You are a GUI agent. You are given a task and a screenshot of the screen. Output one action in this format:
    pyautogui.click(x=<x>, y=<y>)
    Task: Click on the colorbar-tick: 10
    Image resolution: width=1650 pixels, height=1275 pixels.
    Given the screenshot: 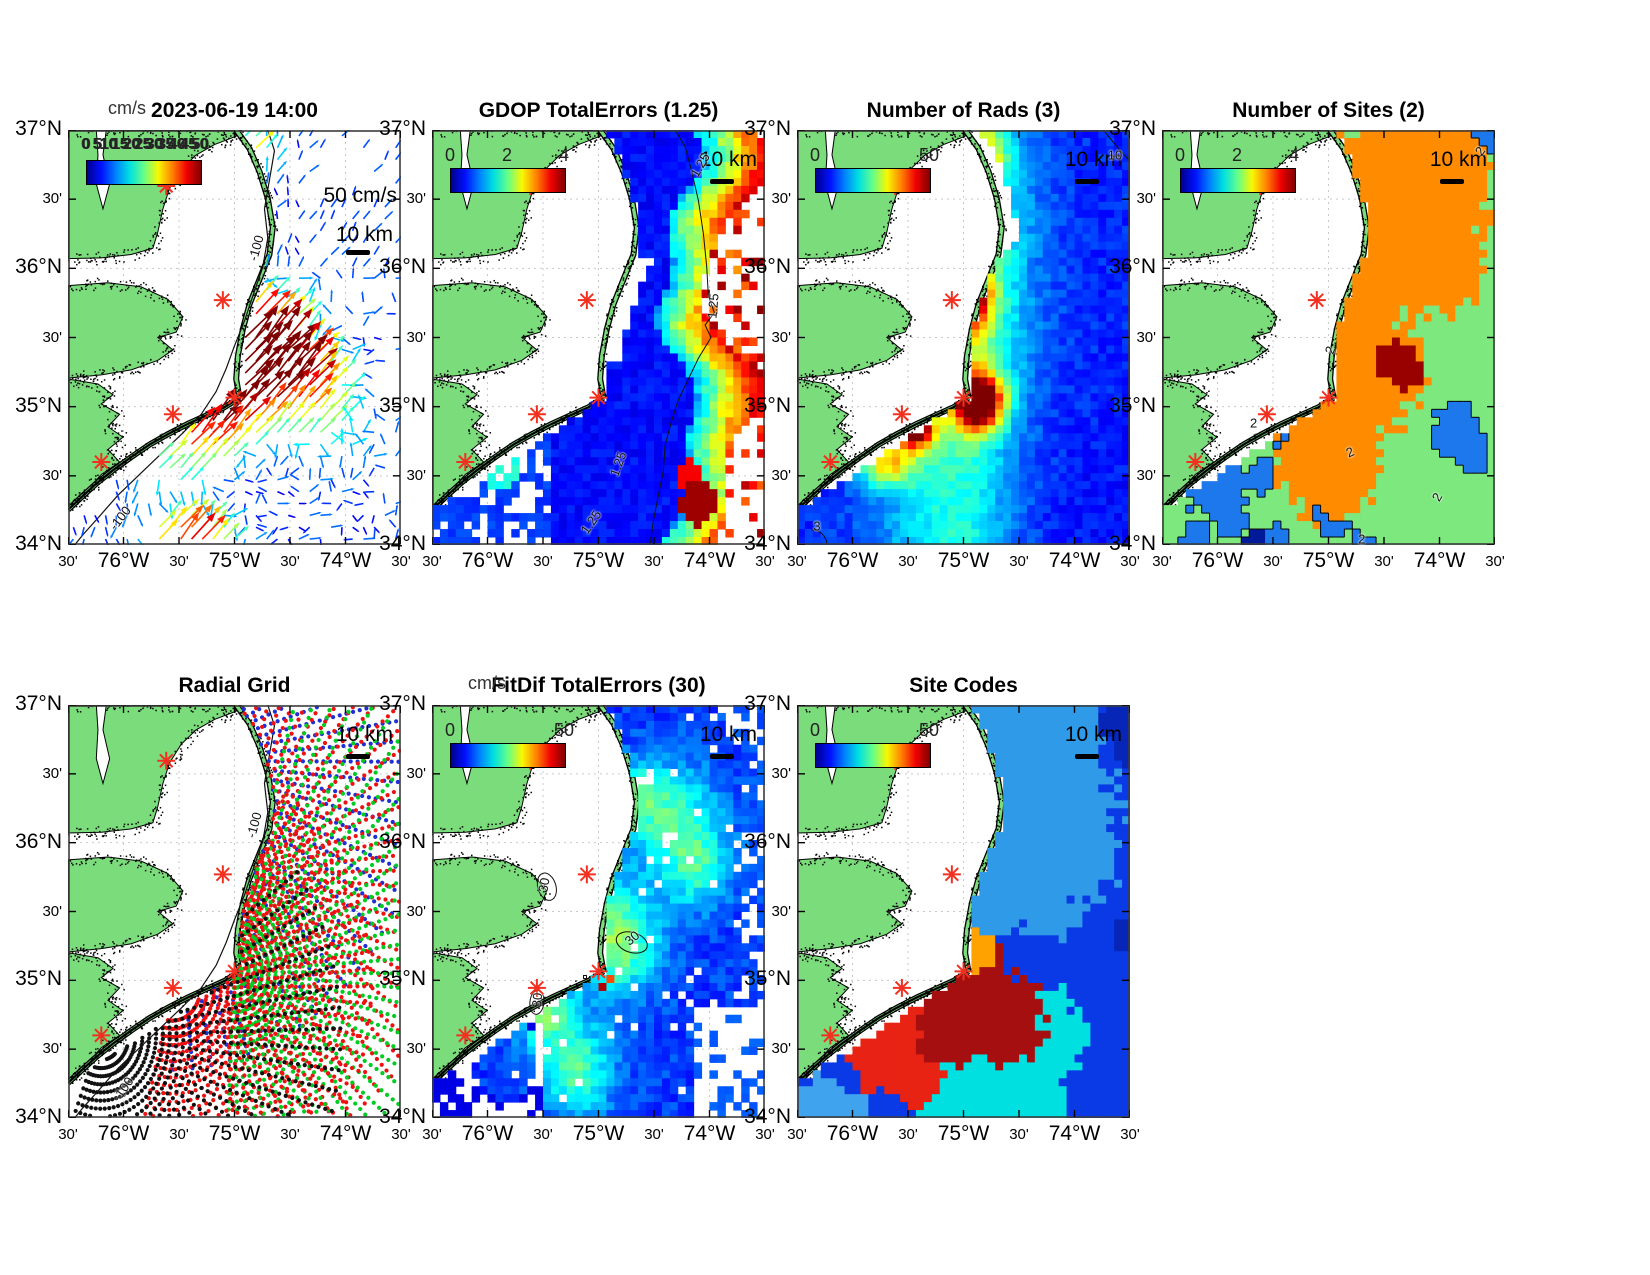 What is the action you would take?
    pyautogui.click(x=108, y=144)
    